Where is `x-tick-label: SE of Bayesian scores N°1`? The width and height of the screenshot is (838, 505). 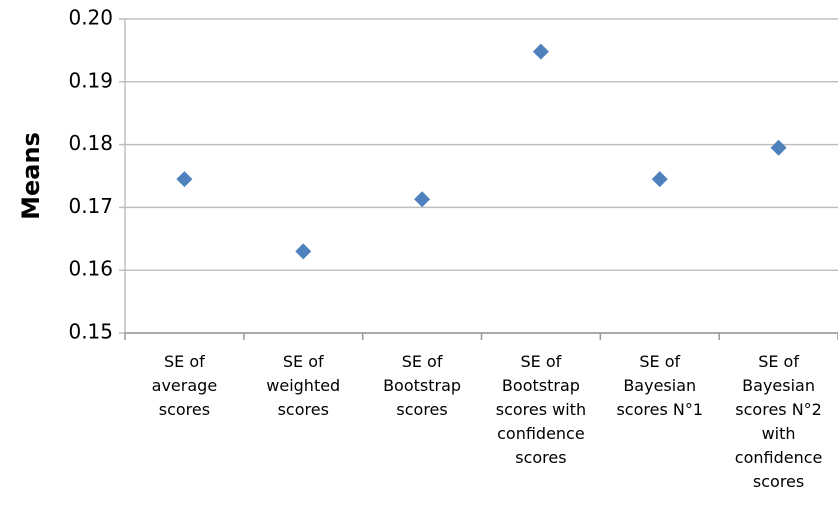 x-tick-label: SE of Bayesian scores N°1 is located at coordinates (659, 385).